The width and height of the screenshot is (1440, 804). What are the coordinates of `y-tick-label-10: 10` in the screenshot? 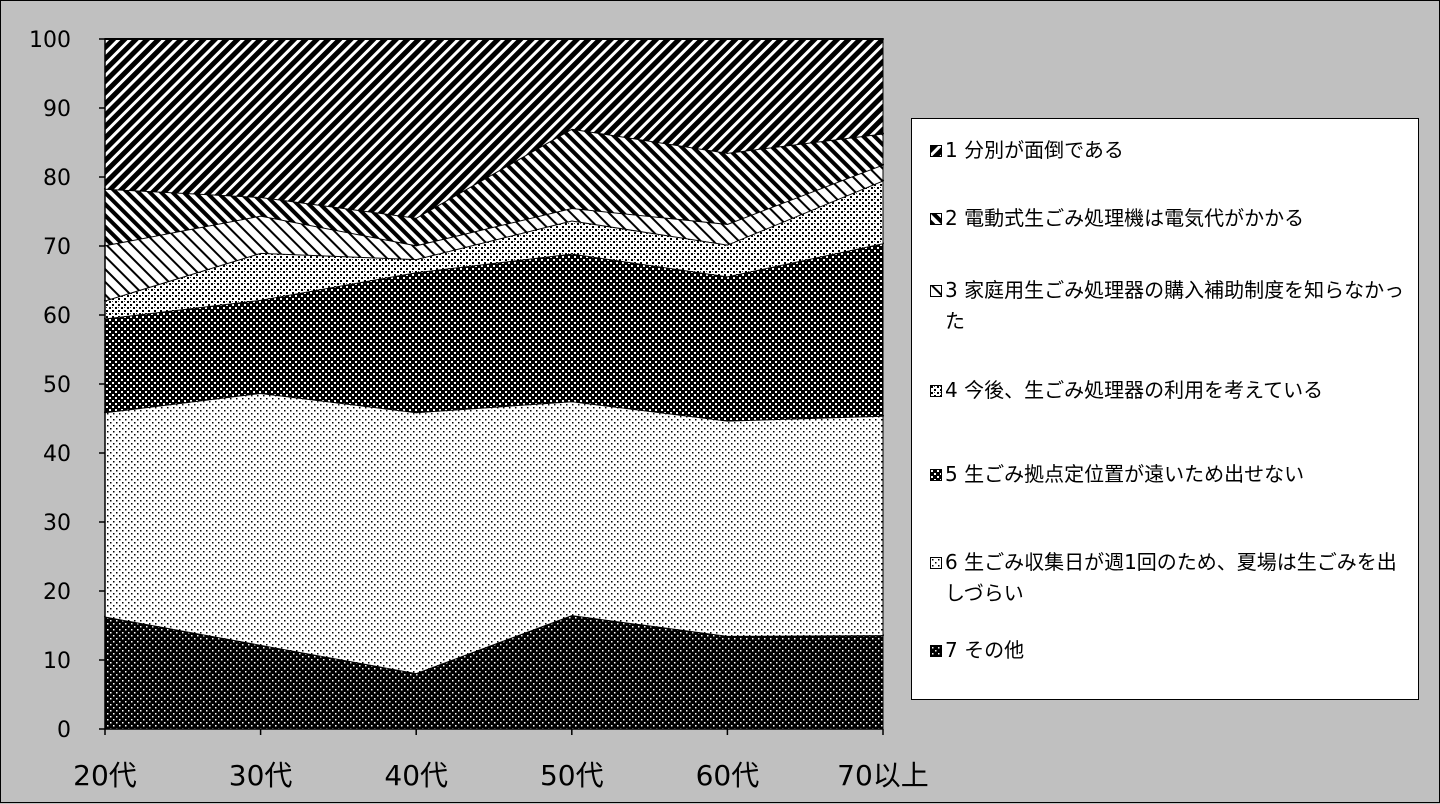 It's located at (57, 661).